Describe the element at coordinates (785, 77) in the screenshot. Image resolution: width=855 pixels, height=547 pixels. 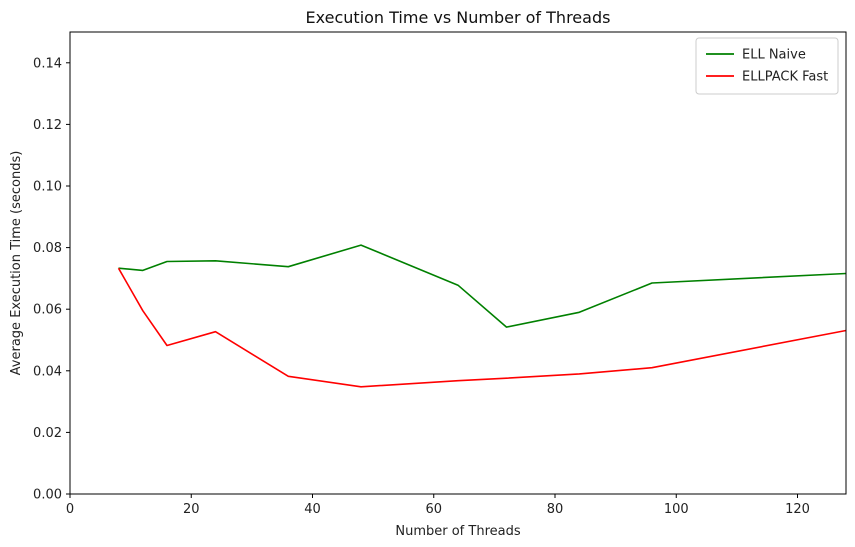
I see `legend-label: ELLPACK Fast` at that location.